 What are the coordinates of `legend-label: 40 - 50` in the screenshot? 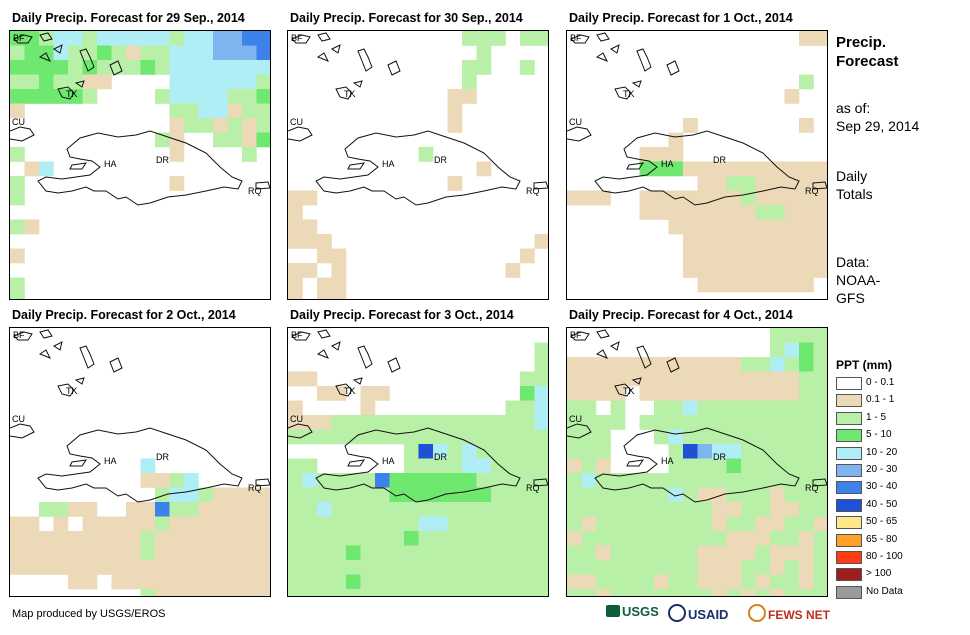 It's located at (882, 504).